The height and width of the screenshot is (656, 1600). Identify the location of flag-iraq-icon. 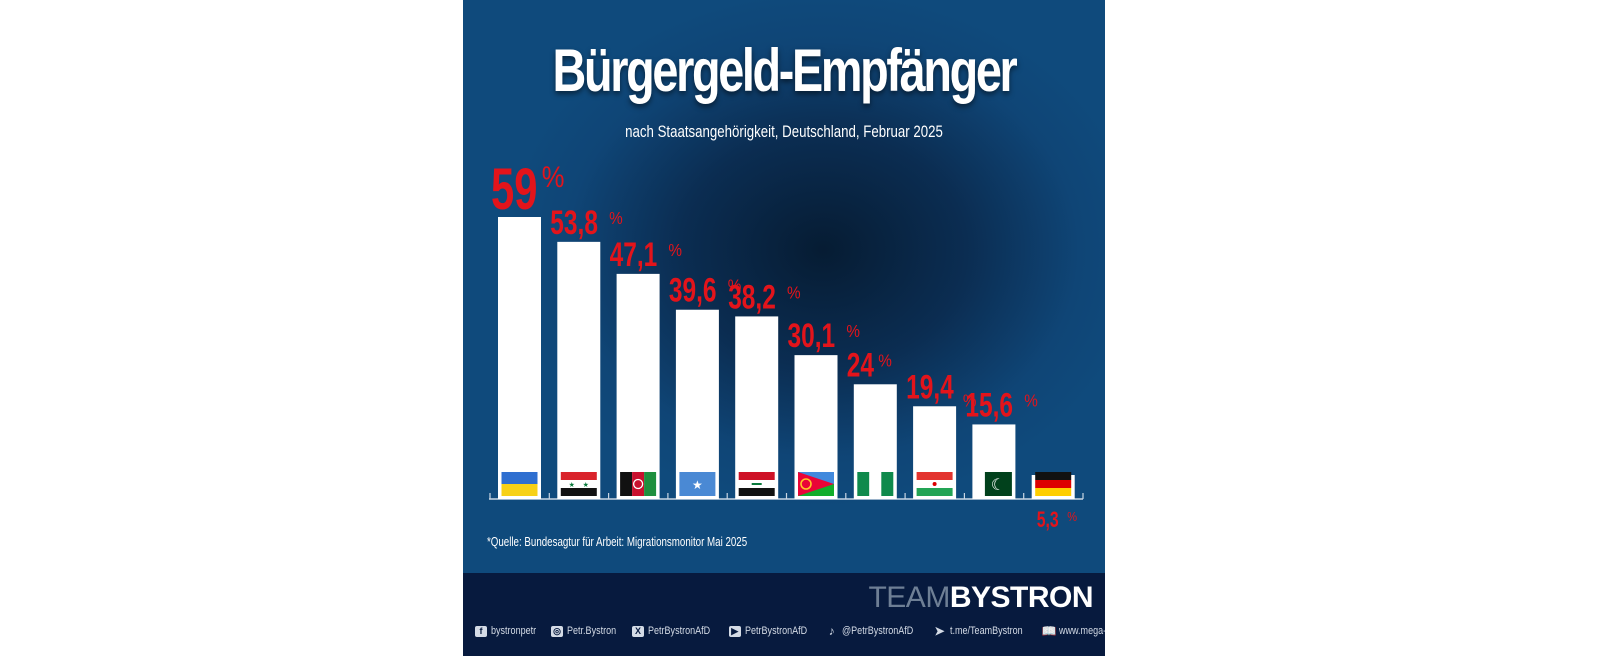
(756, 484).